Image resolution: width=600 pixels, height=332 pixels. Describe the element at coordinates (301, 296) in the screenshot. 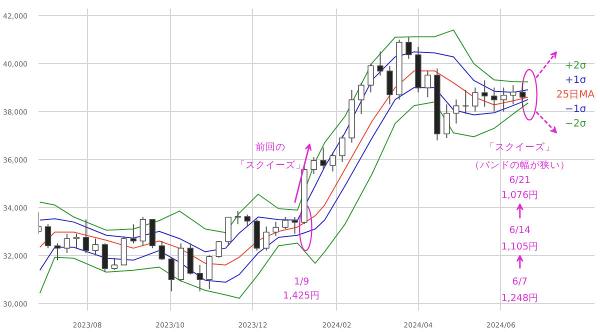

I see `annotation: 1,425円` at that location.